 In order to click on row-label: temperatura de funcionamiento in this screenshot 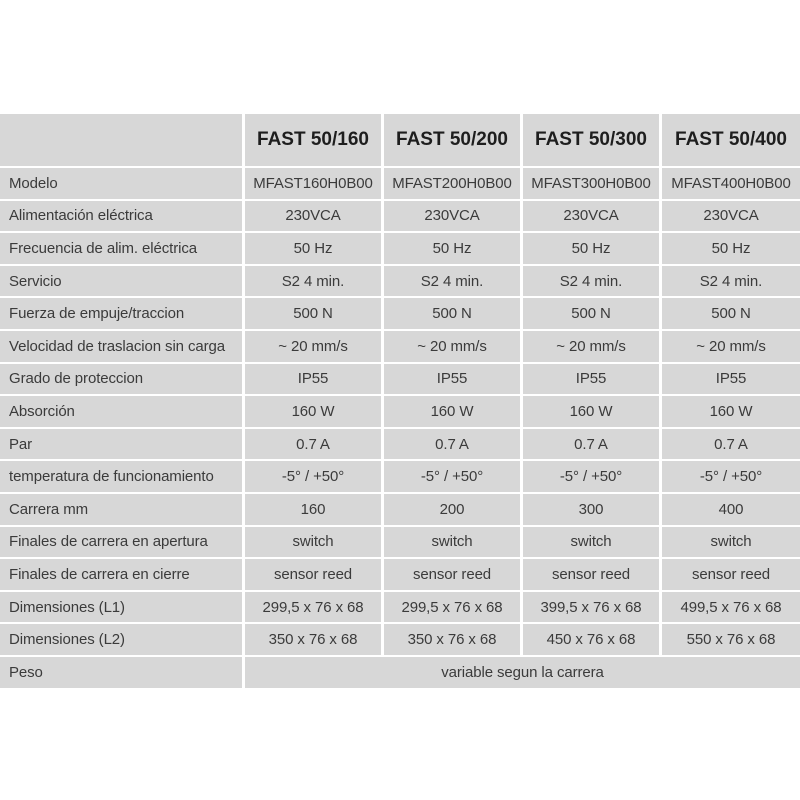, I will do `click(121, 476)`.